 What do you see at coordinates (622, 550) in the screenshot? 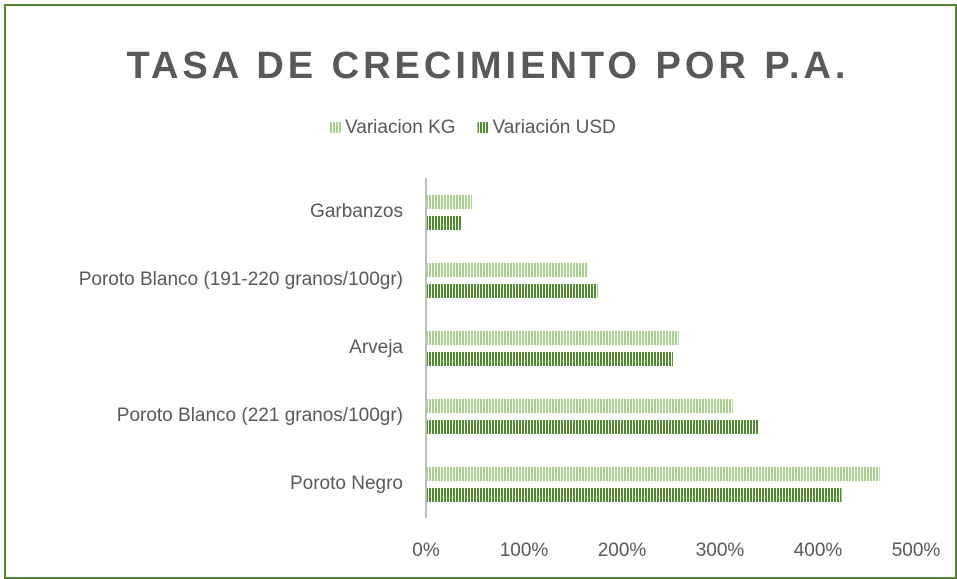
I see `x-tick-label: 200%` at bounding box center [622, 550].